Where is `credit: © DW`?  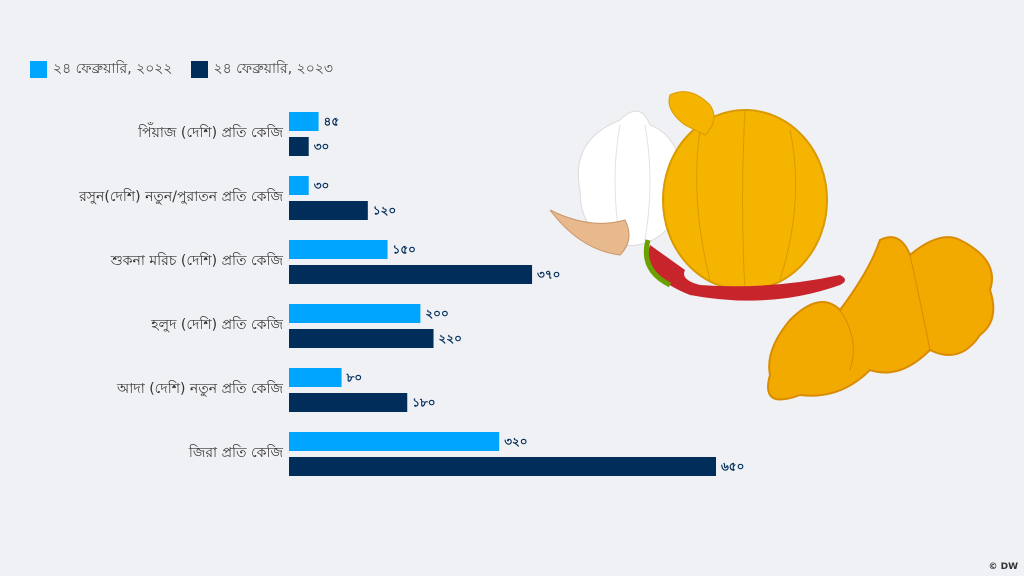
credit: © DW is located at coordinates (1003, 567).